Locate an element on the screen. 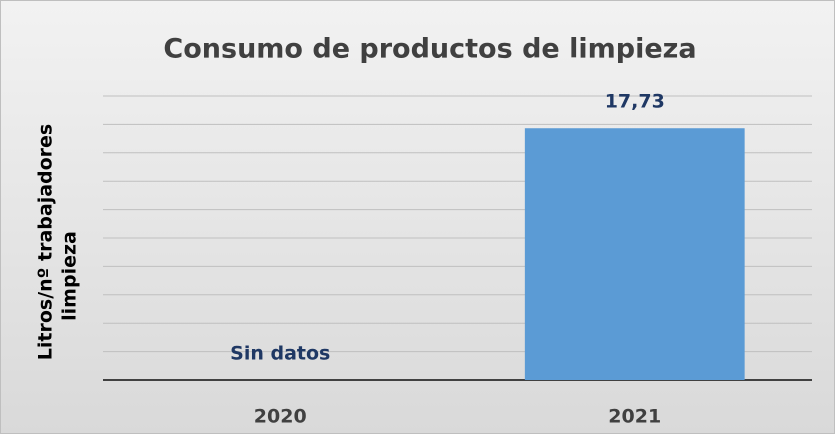 The width and height of the screenshot is (835, 434). y-axis-label-line: limpieza is located at coordinates (70, 276).